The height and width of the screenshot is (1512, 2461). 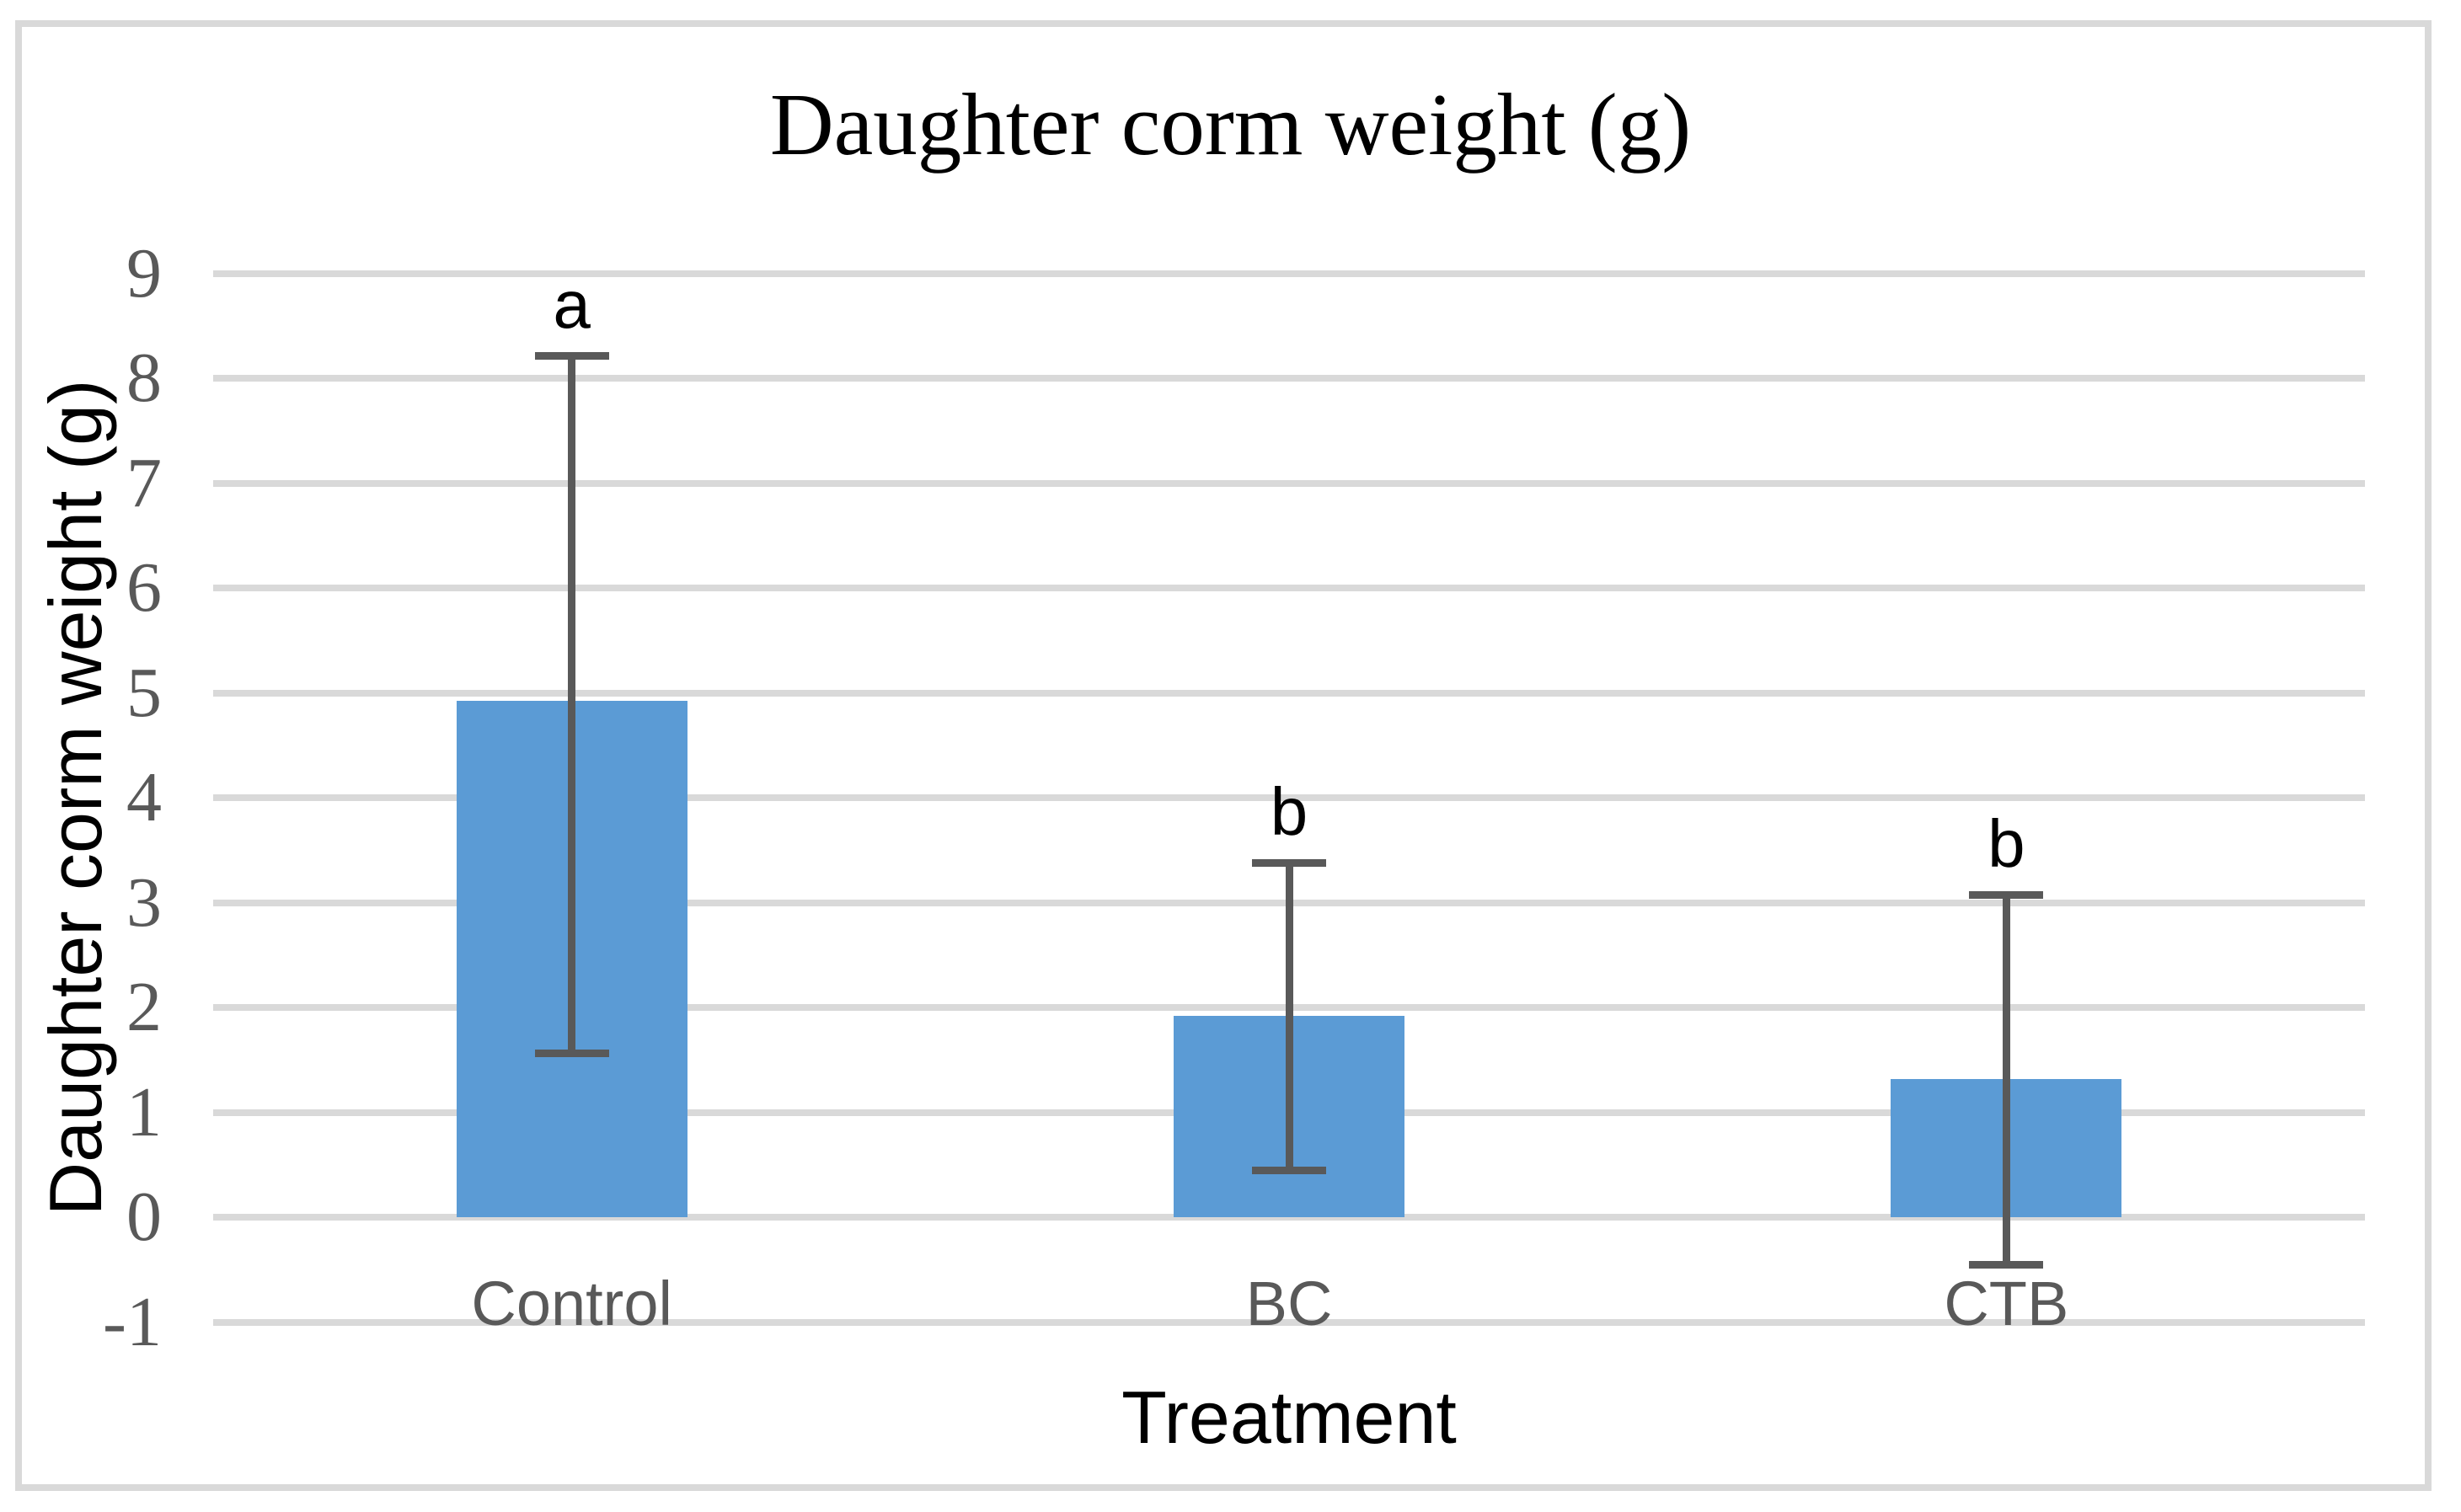 I want to click on y-tick-label-3: 3, so click(x=144, y=902).